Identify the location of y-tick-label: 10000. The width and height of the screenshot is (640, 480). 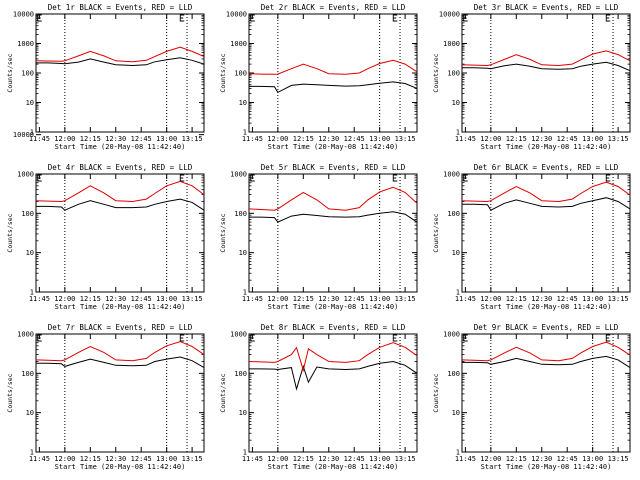
(23, 135).